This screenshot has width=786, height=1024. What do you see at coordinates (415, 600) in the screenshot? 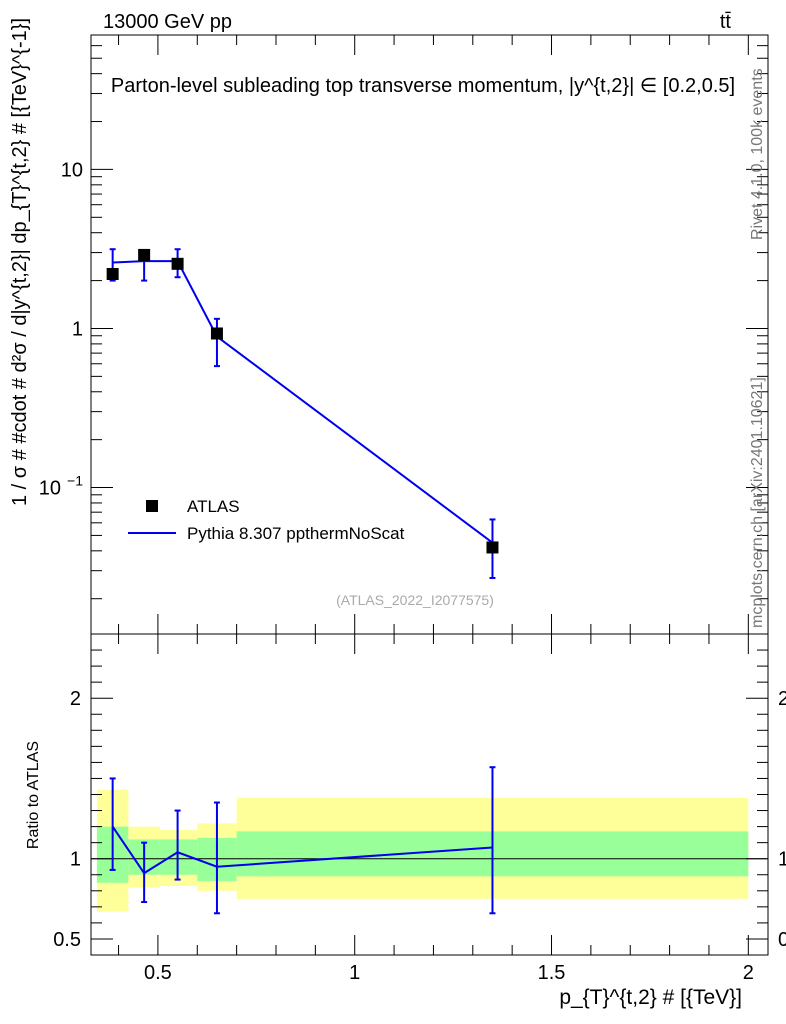
I see `analysis-id: (ATLAS_2022_I2077575)` at bounding box center [415, 600].